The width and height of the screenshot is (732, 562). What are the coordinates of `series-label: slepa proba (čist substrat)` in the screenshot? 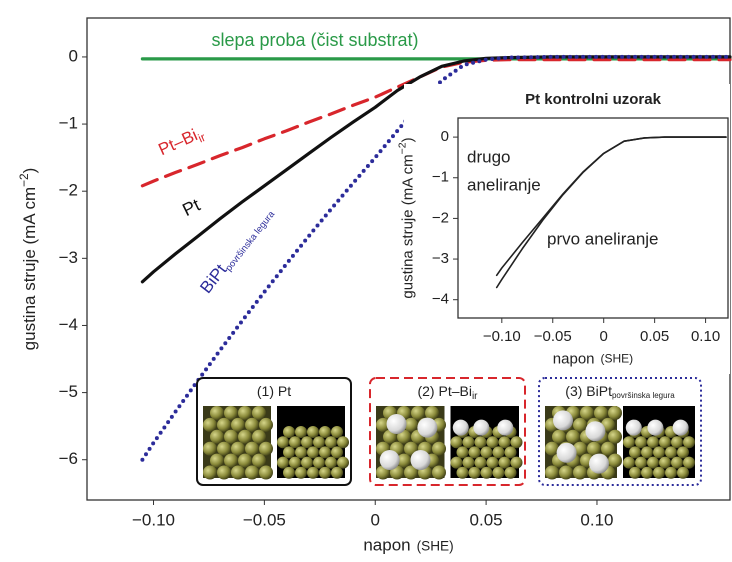 It's located at (314, 40).